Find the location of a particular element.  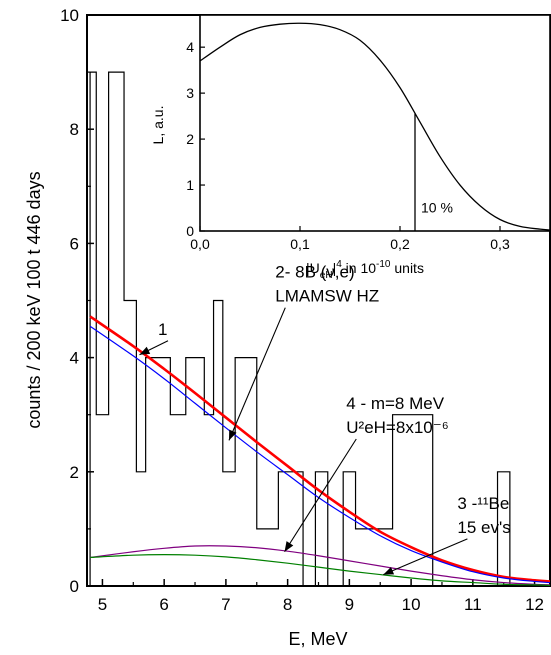

main-x-ticks: 5 6 7 8 9 10 11 12 is located at coordinates (321, 596).